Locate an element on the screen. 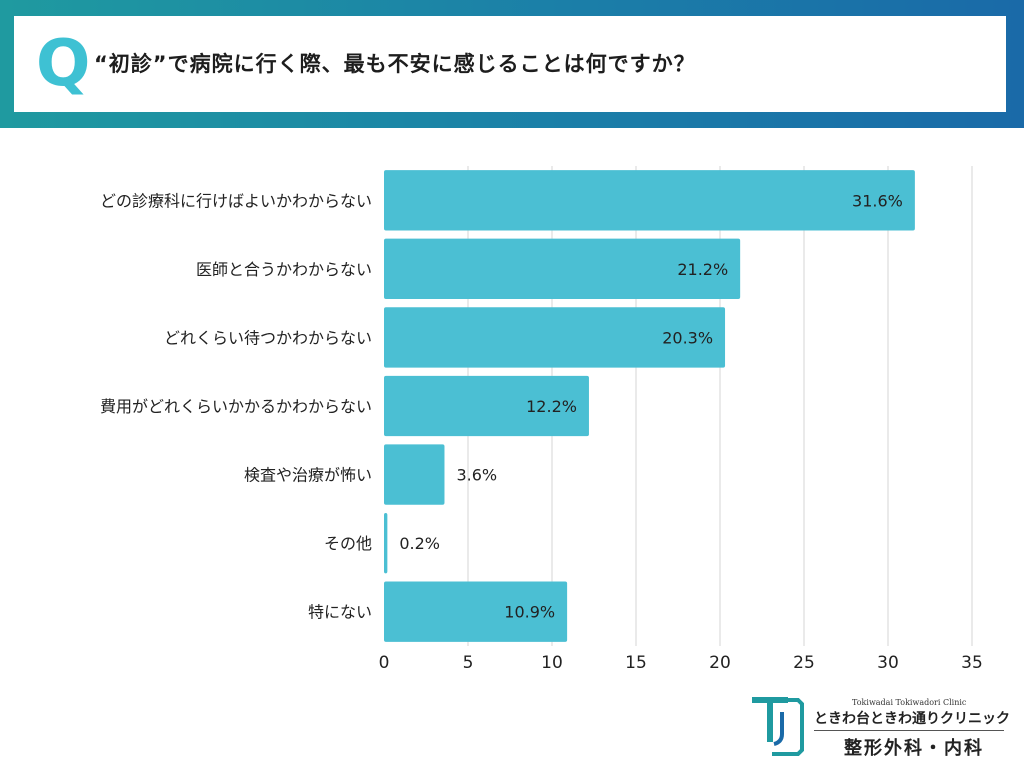 This screenshot has width=1024, height=768. x-tick-label: 15 is located at coordinates (636, 663).